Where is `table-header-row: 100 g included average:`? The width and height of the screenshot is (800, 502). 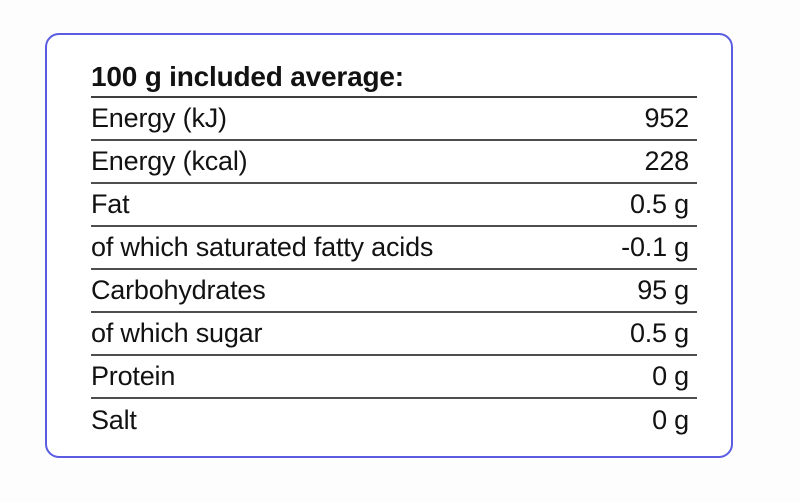
table-header-row: 100 g included average: is located at coordinates (394, 77).